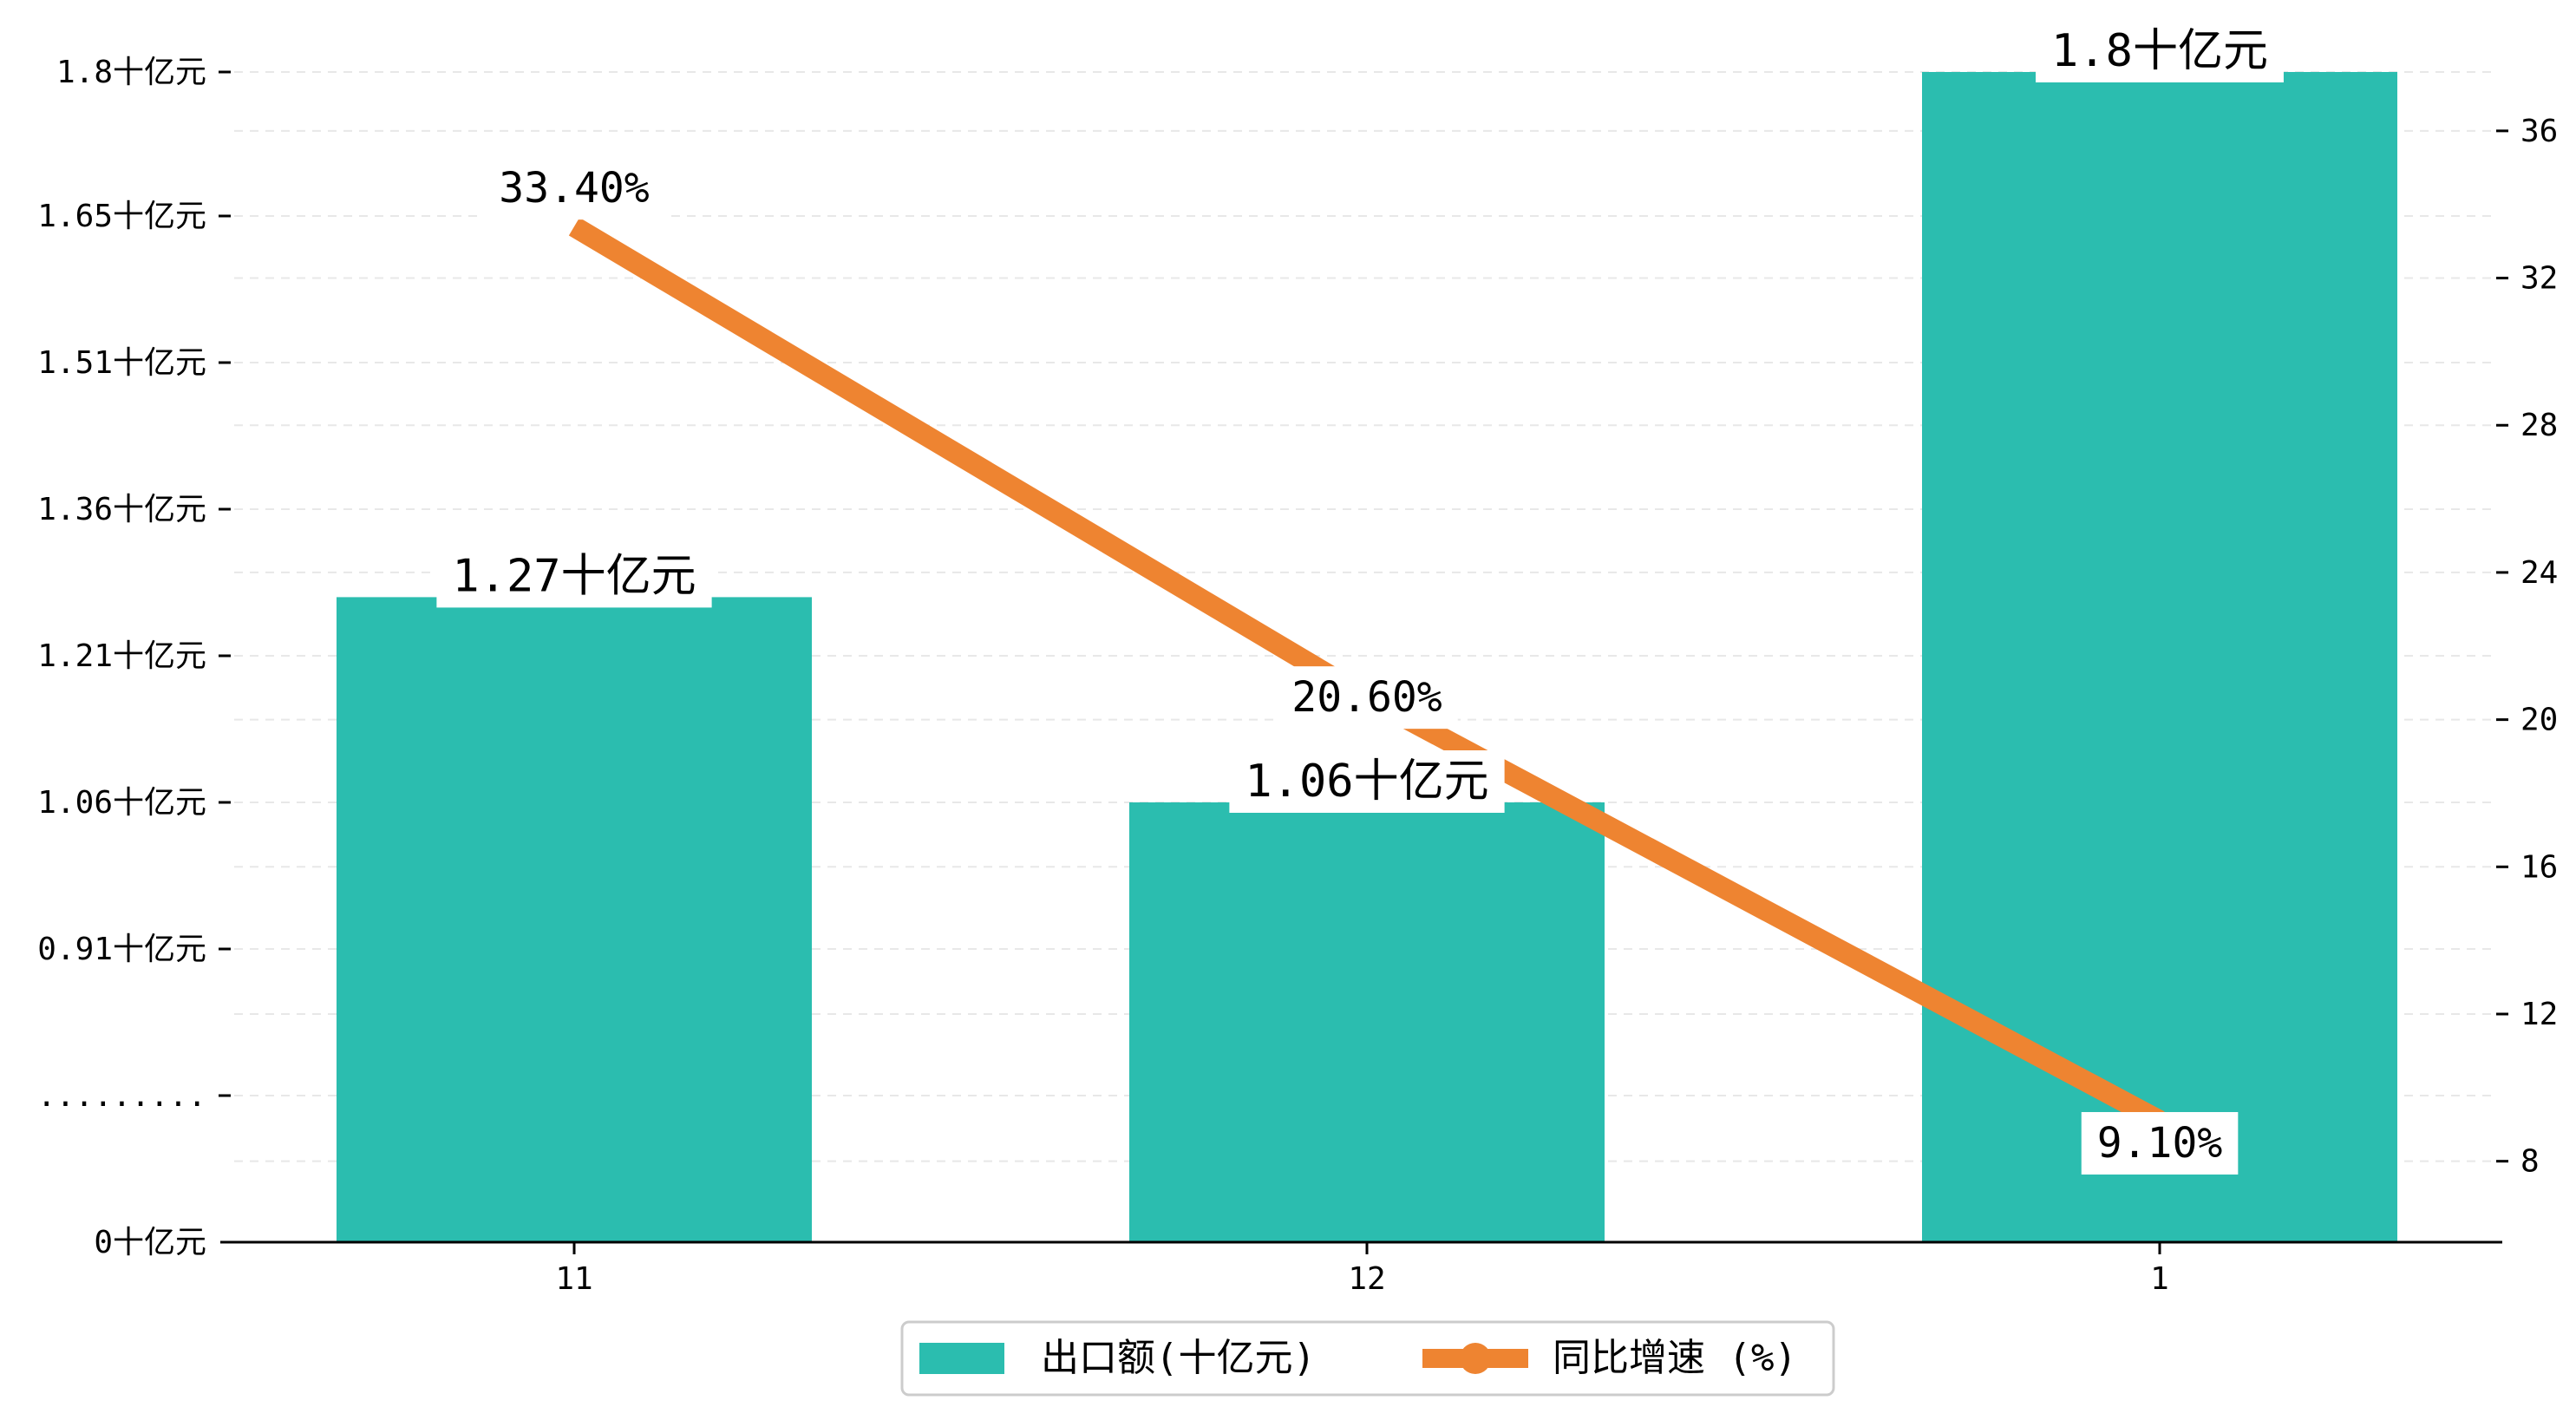 The height and width of the screenshot is (1420, 2576). I want to click on bar-value-label-group: 1.27十亿元, so click(574, 576).